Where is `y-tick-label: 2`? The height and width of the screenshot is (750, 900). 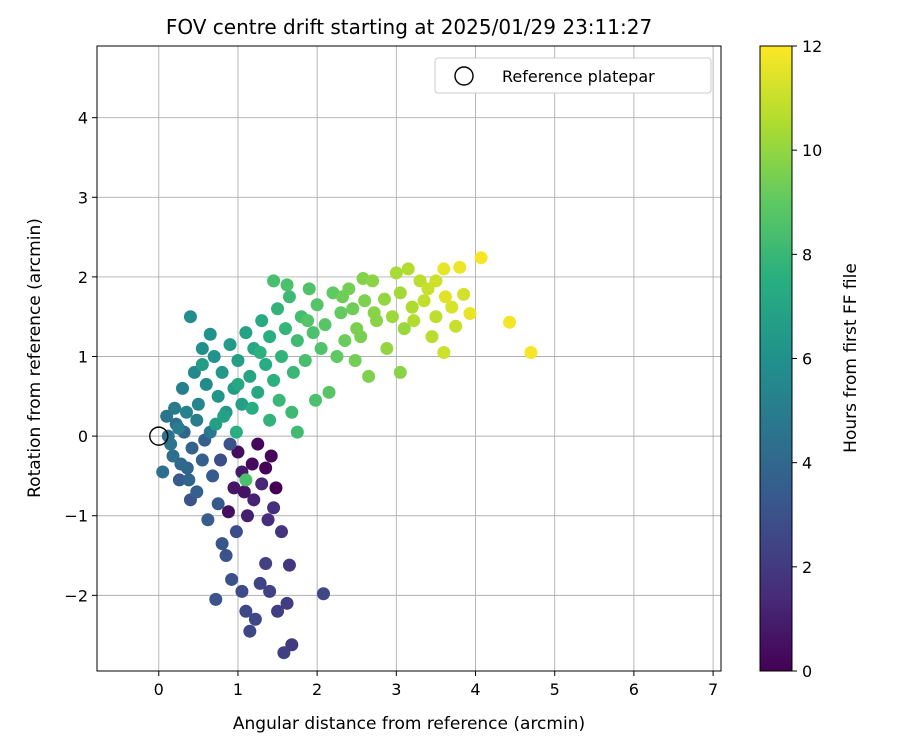 y-tick-label: 2 is located at coordinates (83, 277).